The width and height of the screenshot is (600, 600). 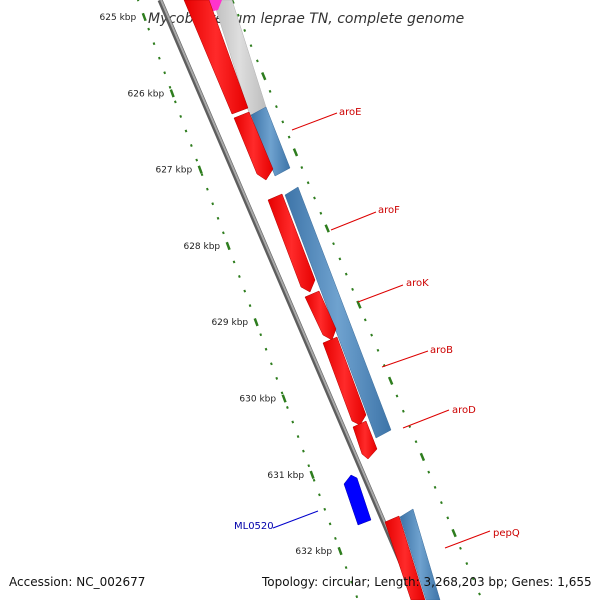 I want to click on cds-arrow-arof, so click(x=291, y=243).